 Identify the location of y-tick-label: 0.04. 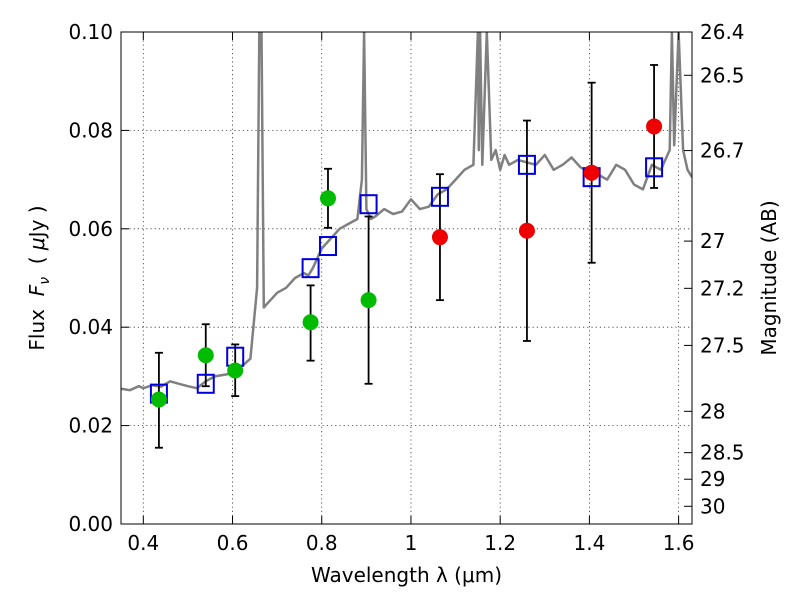
(90, 327).